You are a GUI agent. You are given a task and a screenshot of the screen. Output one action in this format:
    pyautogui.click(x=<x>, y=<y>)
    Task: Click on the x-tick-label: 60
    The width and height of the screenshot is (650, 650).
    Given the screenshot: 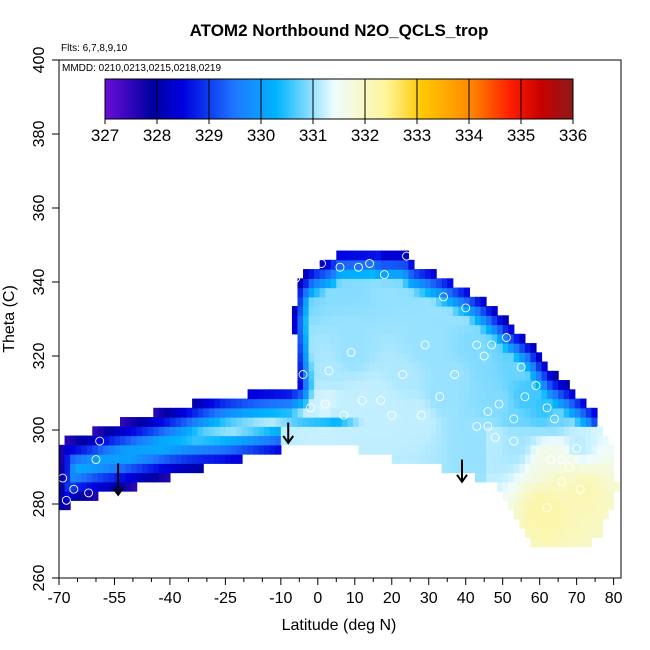 What is the action you would take?
    pyautogui.click(x=540, y=598)
    